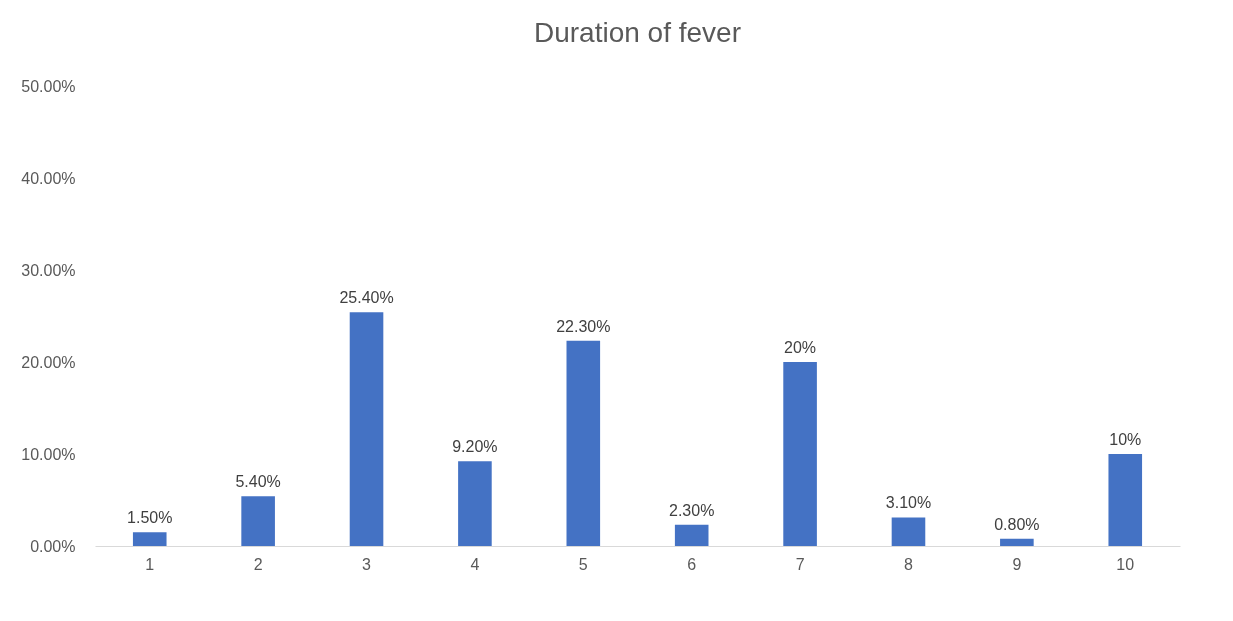  What do you see at coordinates (909, 564) in the screenshot?
I see `x-tick-label: 8` at bounding box center [909, 564].